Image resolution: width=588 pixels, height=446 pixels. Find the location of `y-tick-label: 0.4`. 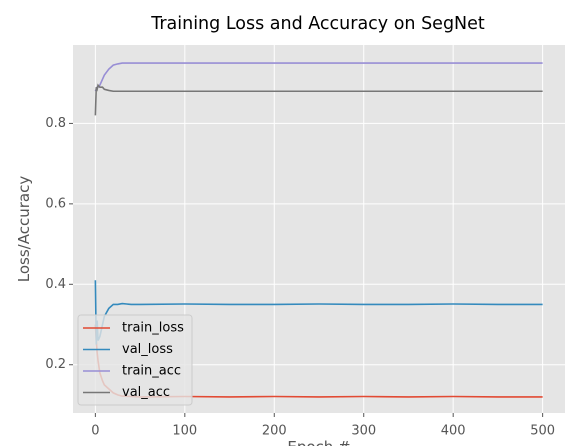

y-tick-label: 0.4 is located at coordinates (55, 284).